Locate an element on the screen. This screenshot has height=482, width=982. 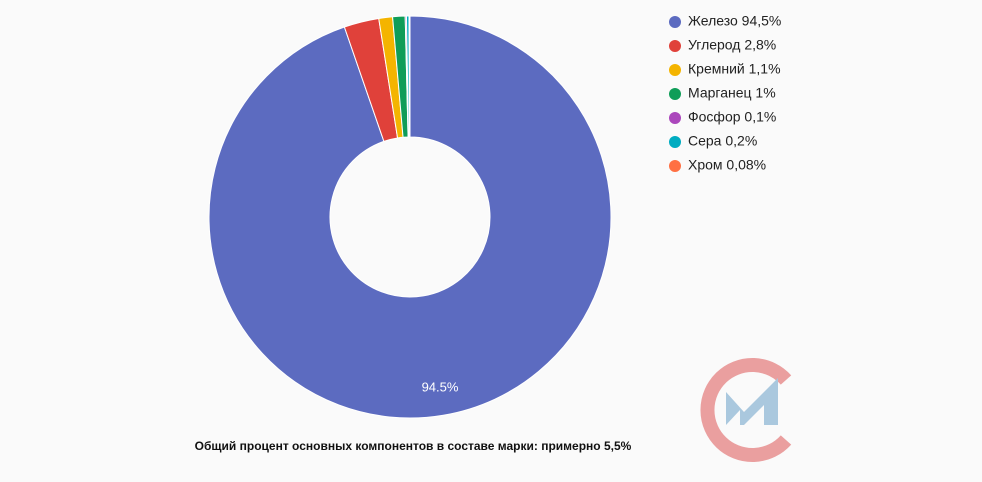
logo-c is located at coordinates (746, 410).